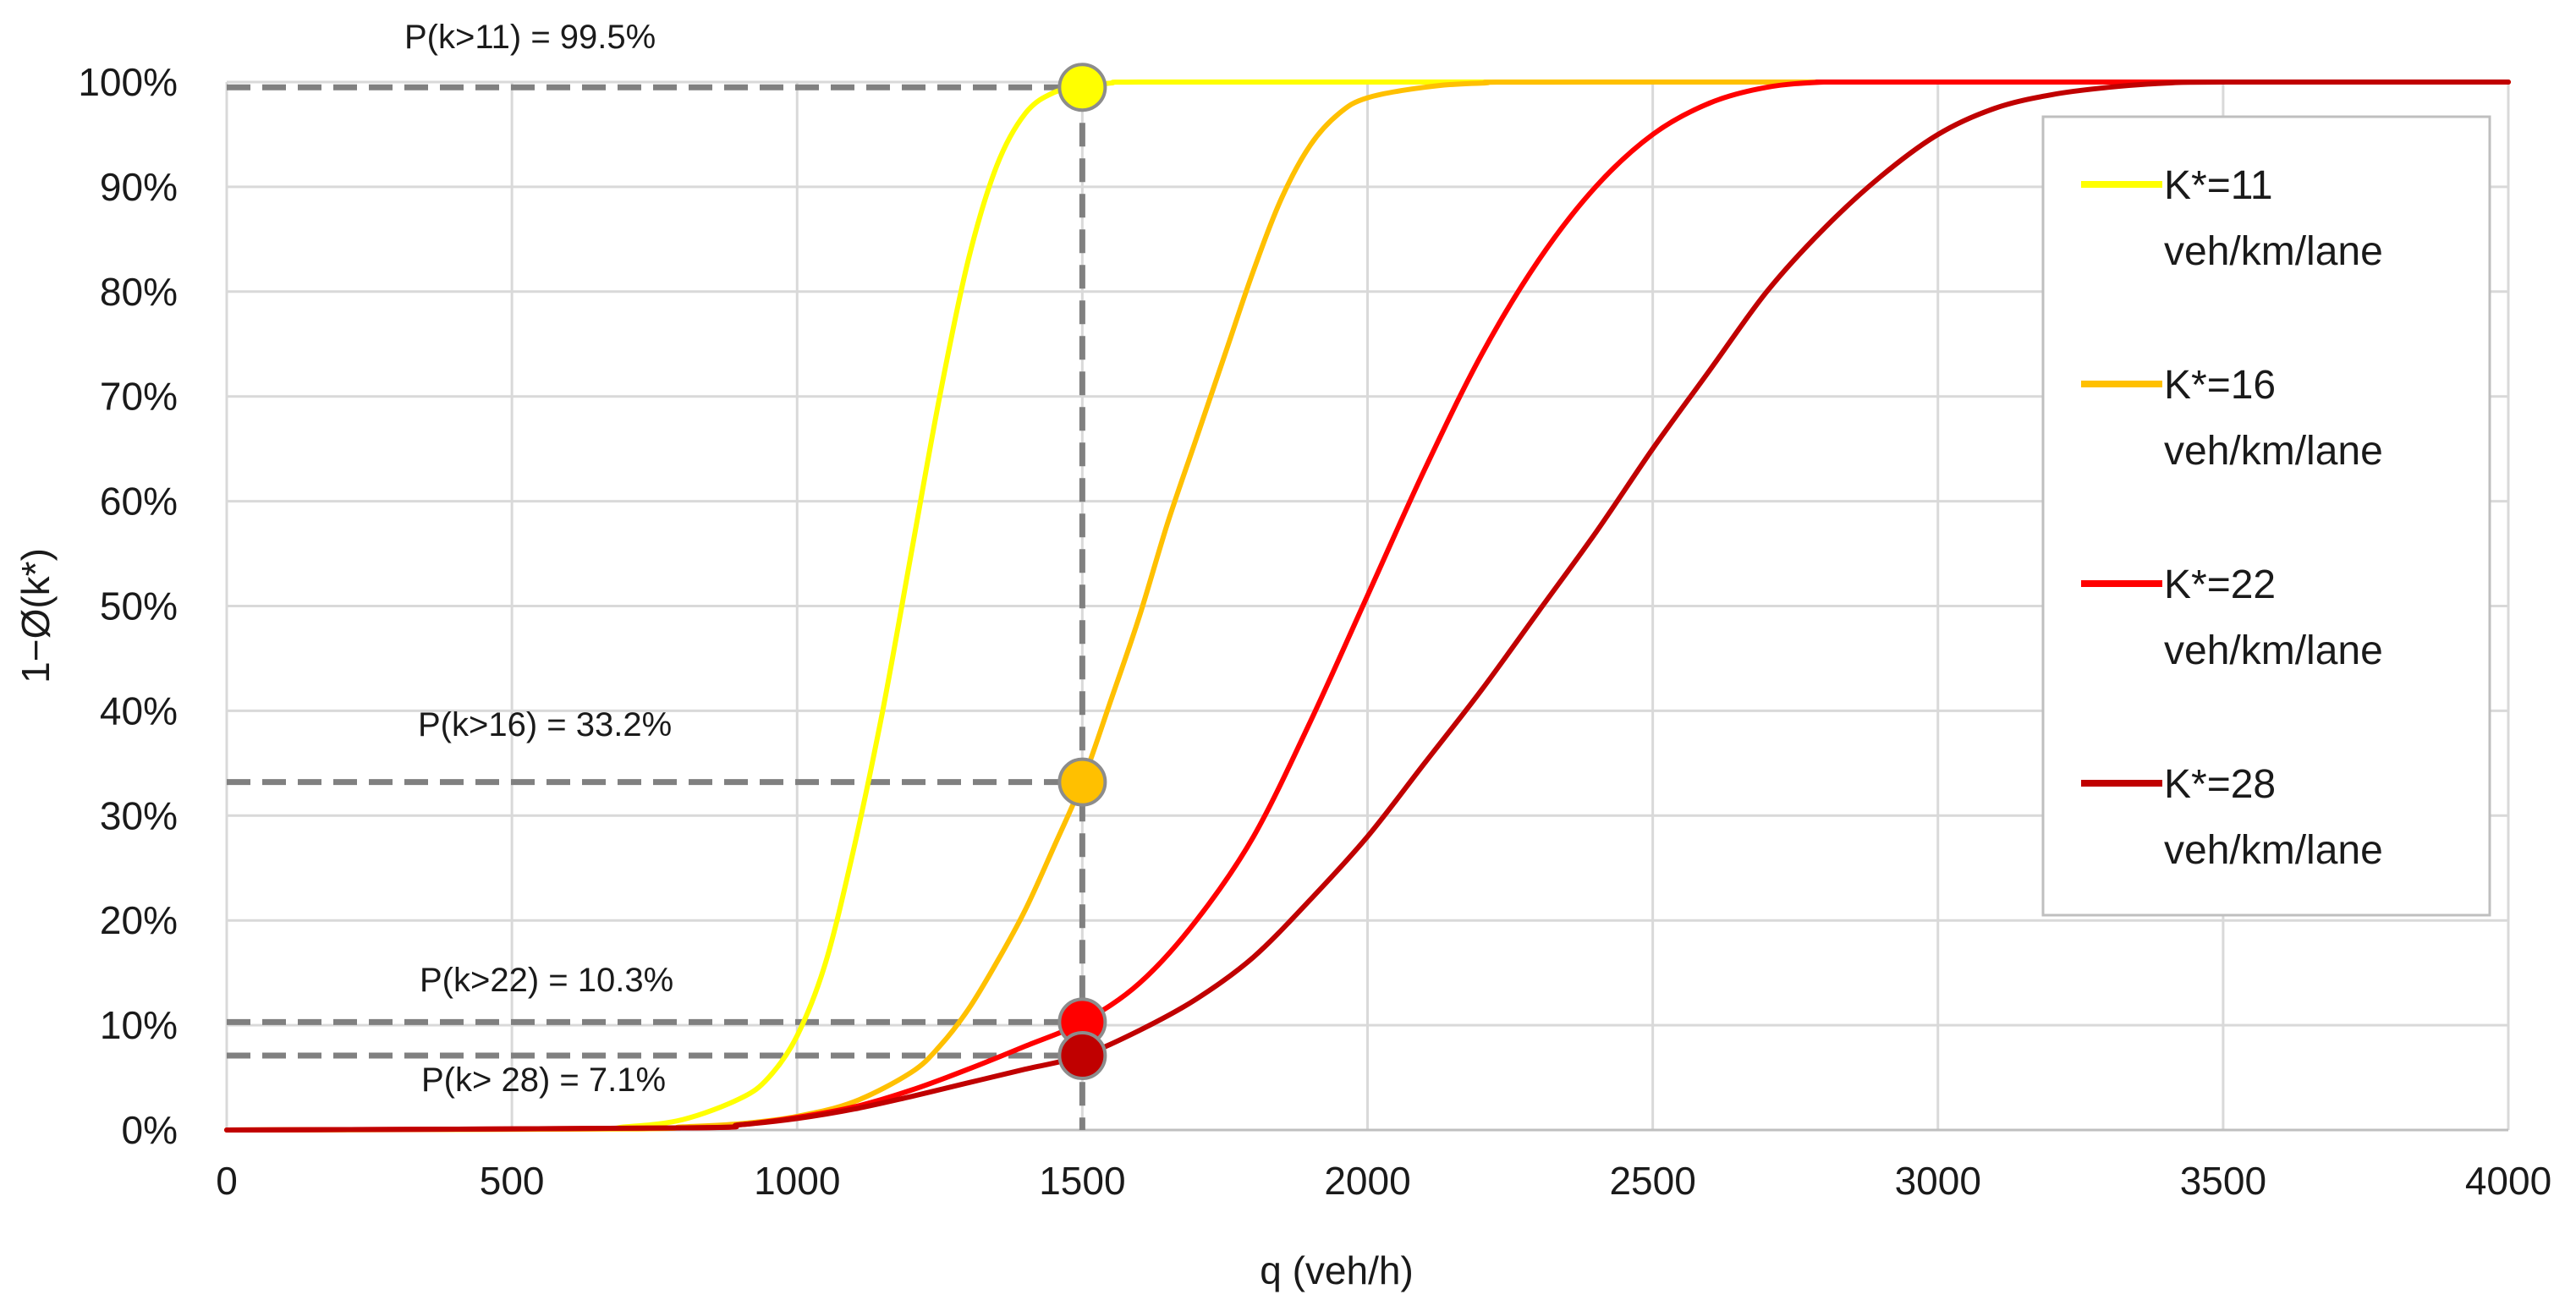 This screenshot has height=1311, width=2576. I want to click on legend-label: K*=28, so click(2220, 784).